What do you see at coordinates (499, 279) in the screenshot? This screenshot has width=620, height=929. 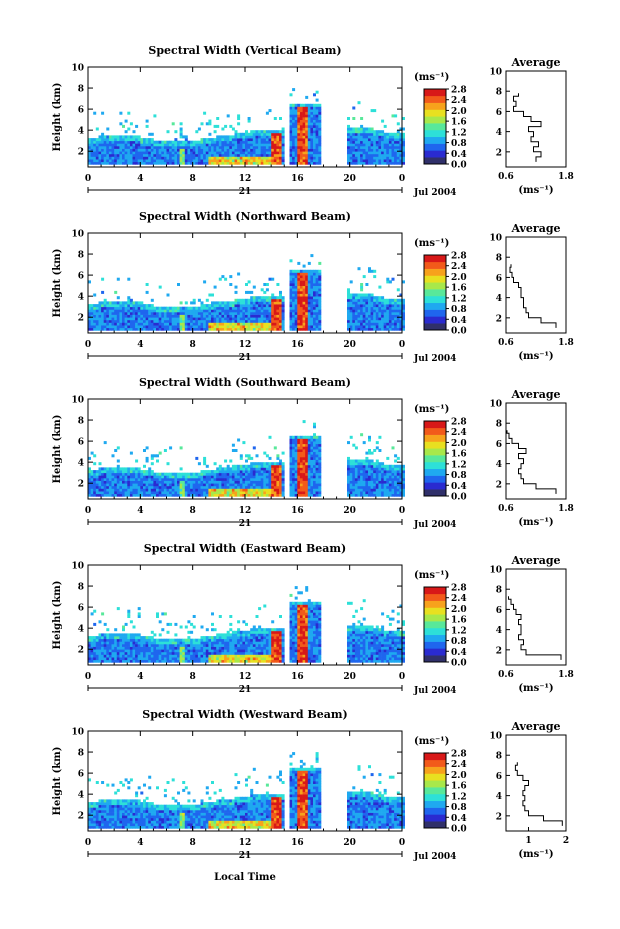 I see `avg-y-tick-label: 6` at bounding box center [499, 279].